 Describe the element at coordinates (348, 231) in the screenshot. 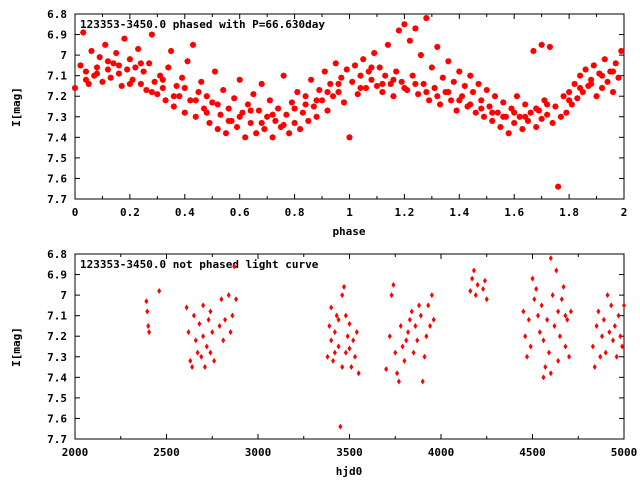

I see `phased-x-axis-label: phase` at that location.